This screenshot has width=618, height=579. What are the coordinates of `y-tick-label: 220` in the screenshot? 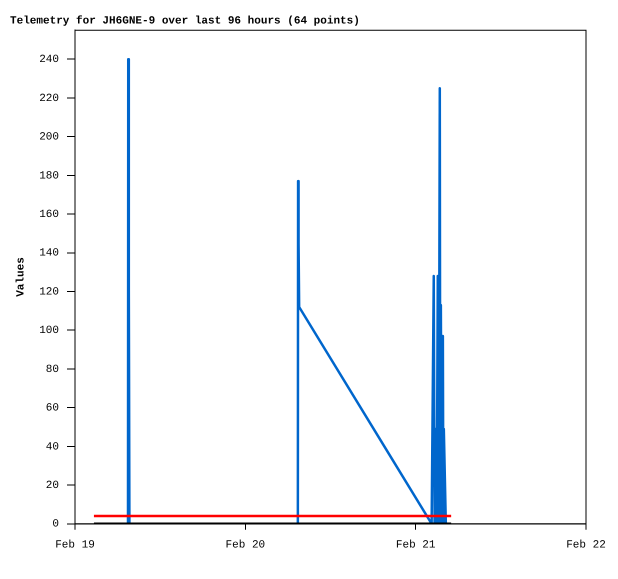 It's located at (49, 98).